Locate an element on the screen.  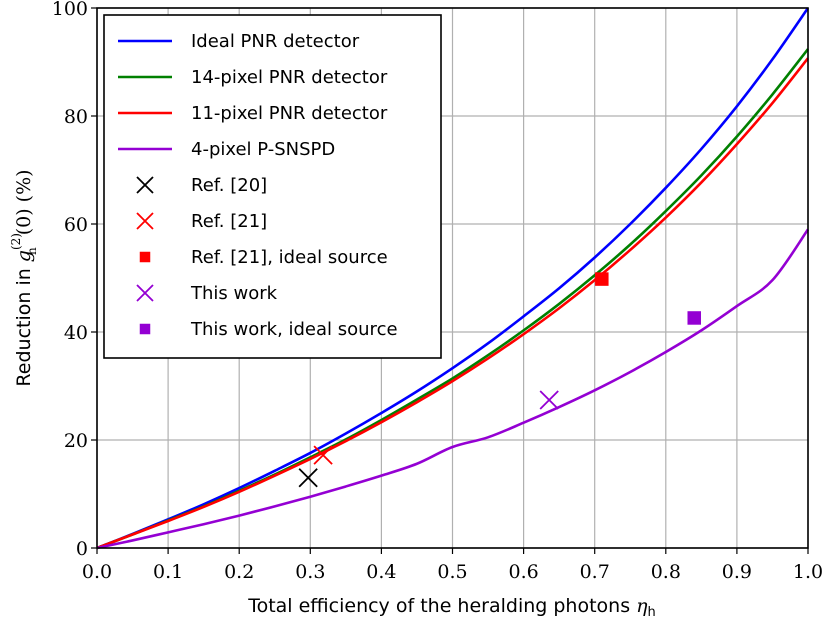
legend-label: Ideal PNR detector is located at coordinates (275, 41).